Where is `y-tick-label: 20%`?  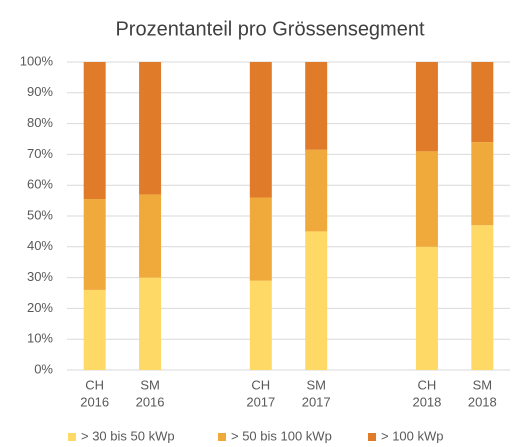 y-tick-label: 20% is located at coordinates (40, 307).